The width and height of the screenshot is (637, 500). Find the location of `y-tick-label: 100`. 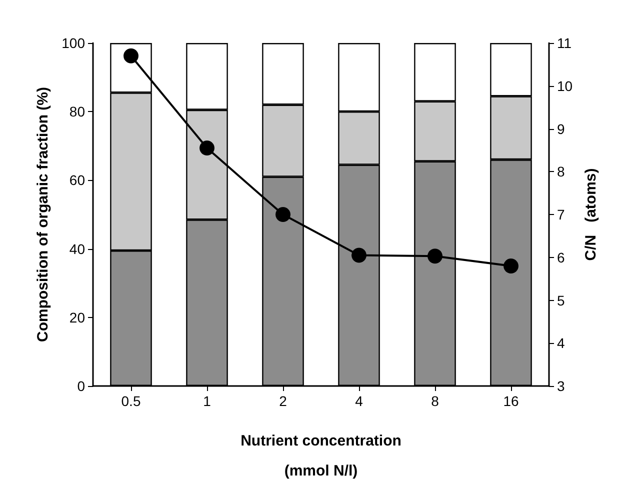

y-tick-label: 100 is located at coordinates (74, 43).